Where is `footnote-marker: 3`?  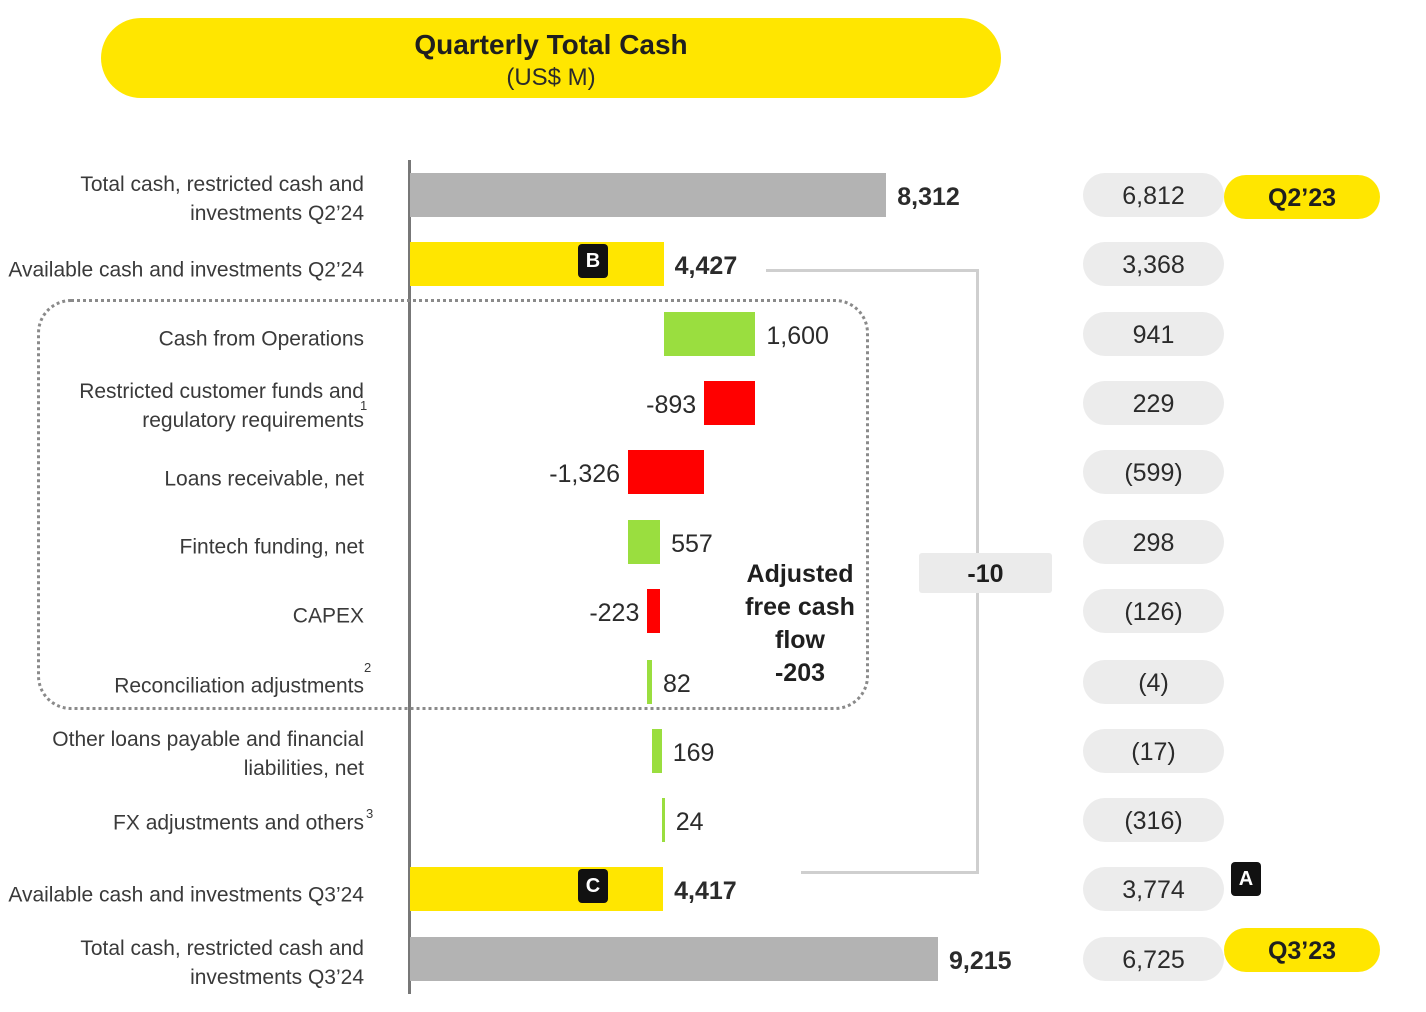
footnote-marker: 3 is located at coordinates (370, 813).